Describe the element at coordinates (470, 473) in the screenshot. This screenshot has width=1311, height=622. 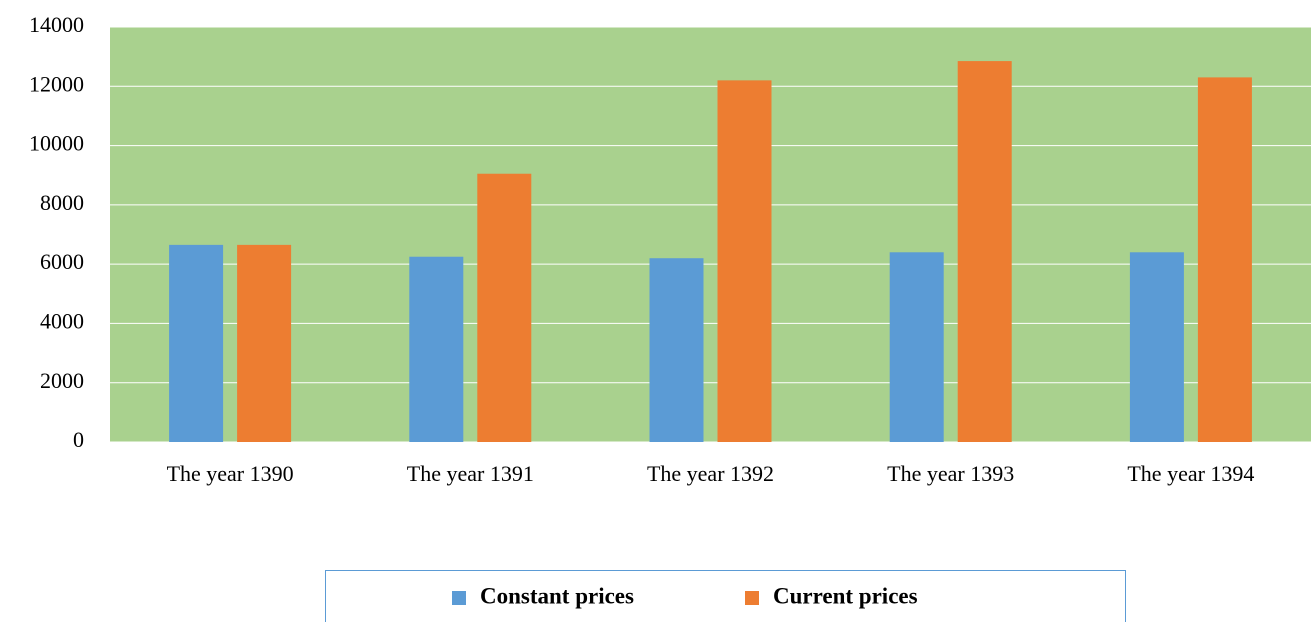
I see `x-tick-label: The year 1391` at that location.